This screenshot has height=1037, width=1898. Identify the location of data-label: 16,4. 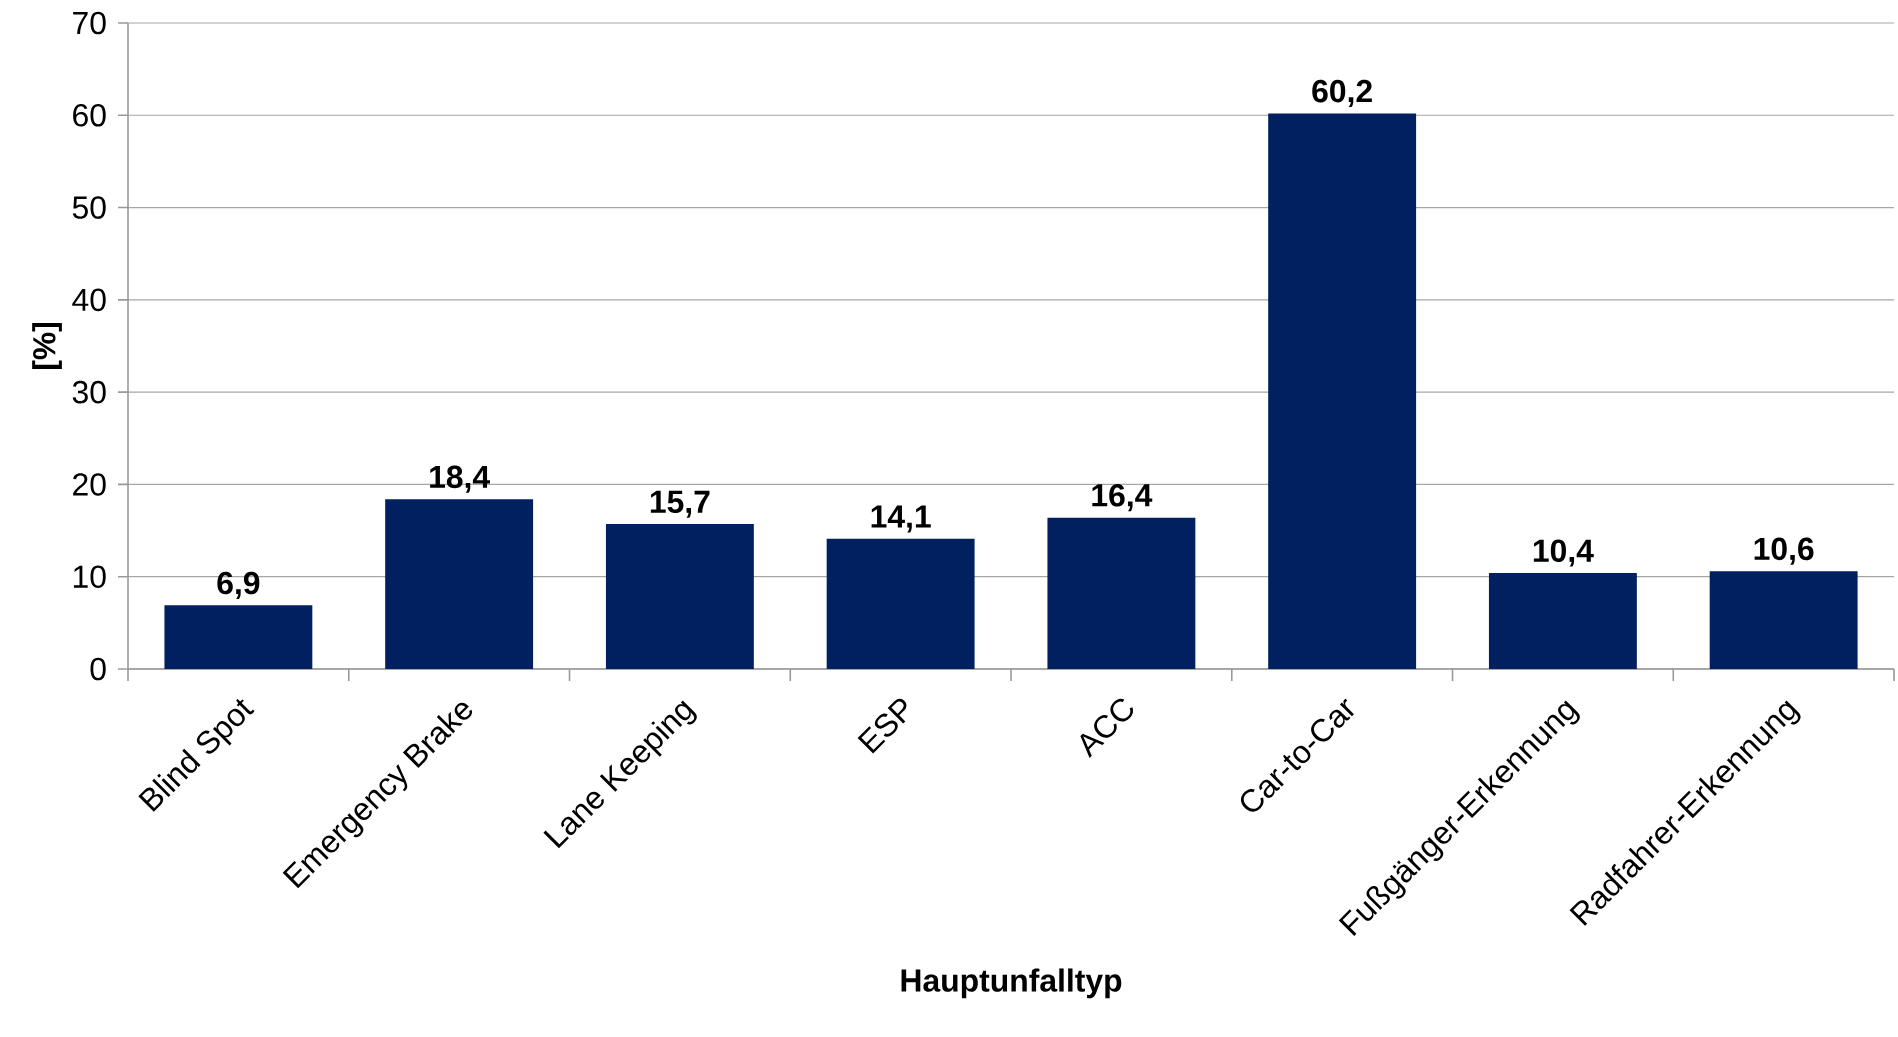
(1122, 498).